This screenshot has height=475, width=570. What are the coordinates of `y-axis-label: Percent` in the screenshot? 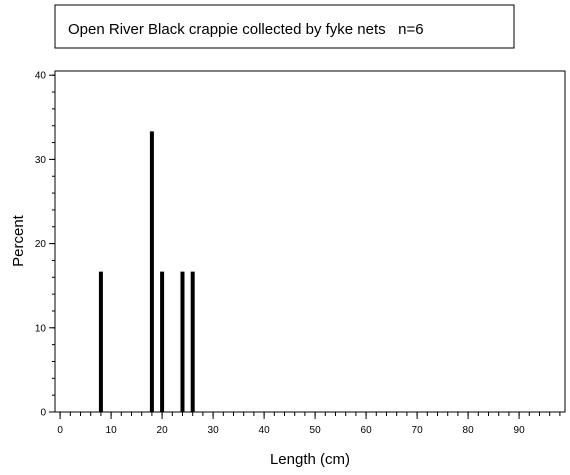 It's located at (18, 240).